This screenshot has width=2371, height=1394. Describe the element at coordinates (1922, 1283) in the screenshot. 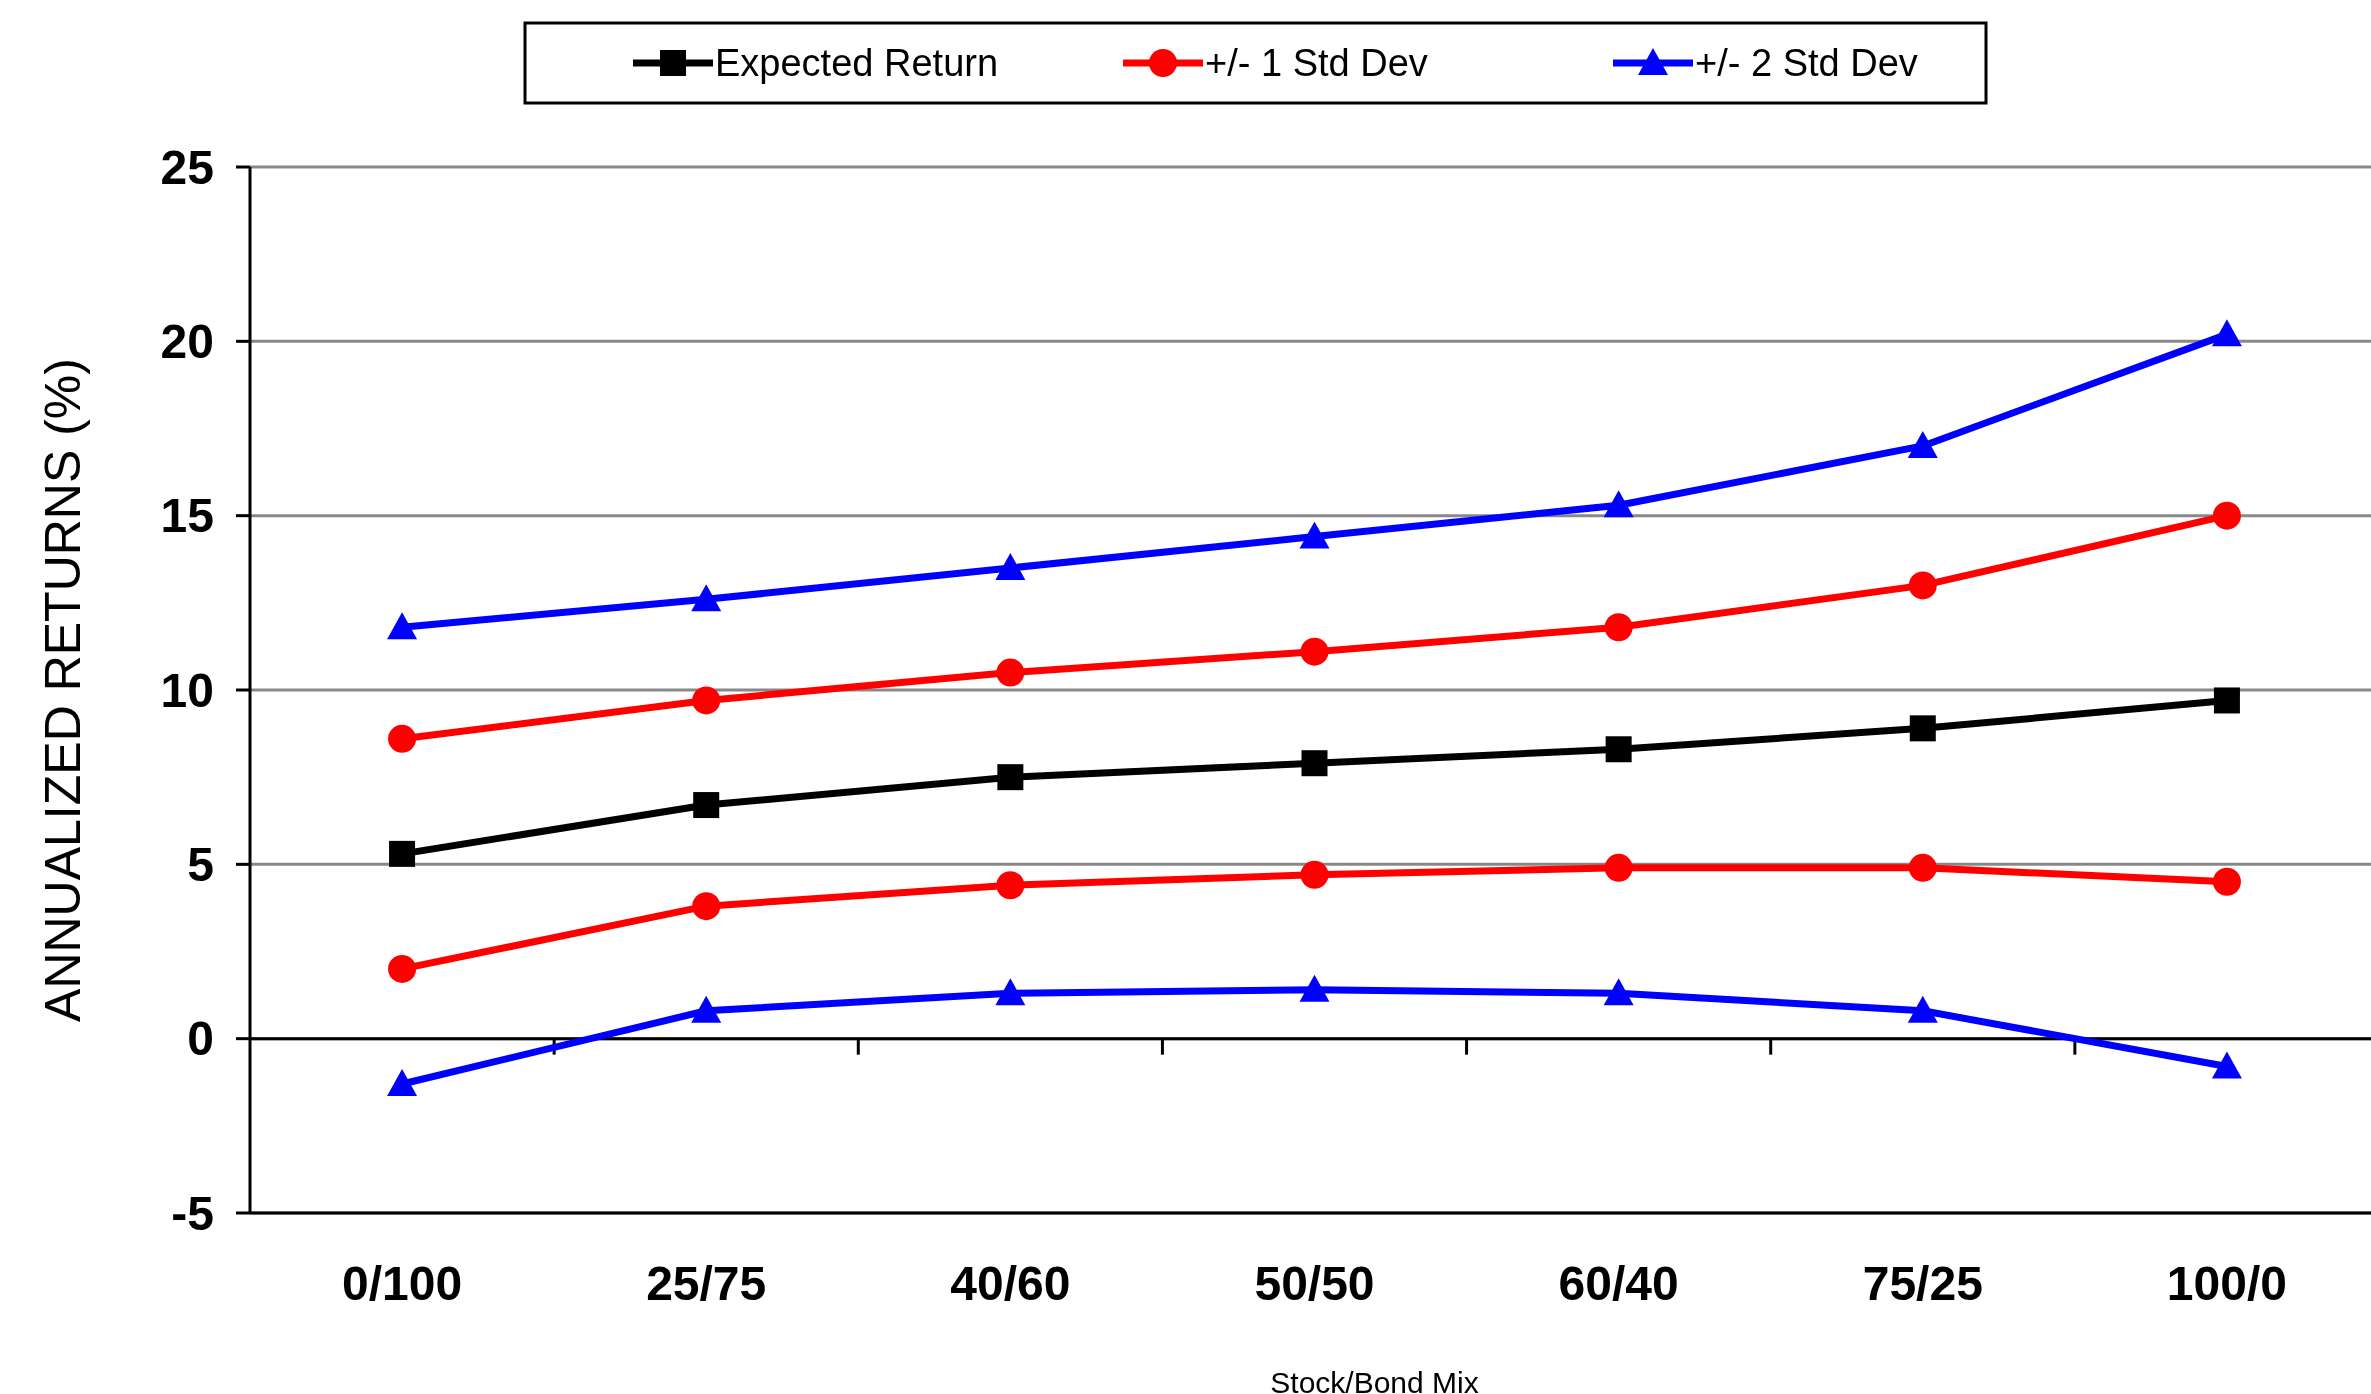

I see `x-tick-label: 75/25` at that location.